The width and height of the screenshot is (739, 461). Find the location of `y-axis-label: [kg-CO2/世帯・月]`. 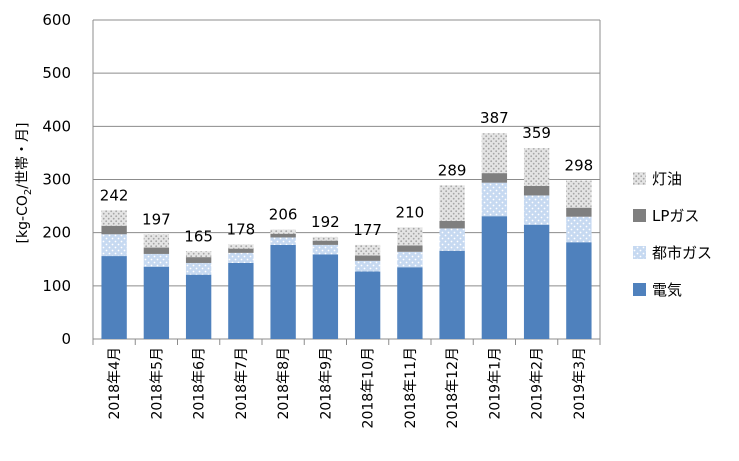

y-axis-label: [kg-CO2/世帯・月] is located at coordinates (24, 183).